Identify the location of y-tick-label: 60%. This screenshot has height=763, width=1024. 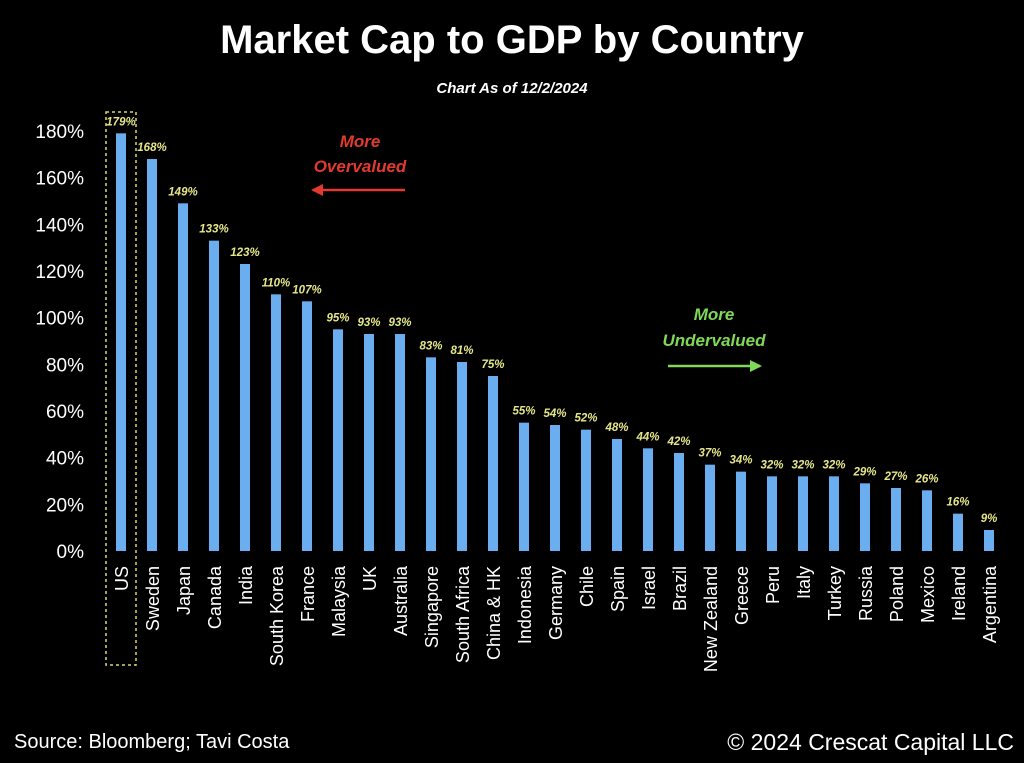
(65, 412).